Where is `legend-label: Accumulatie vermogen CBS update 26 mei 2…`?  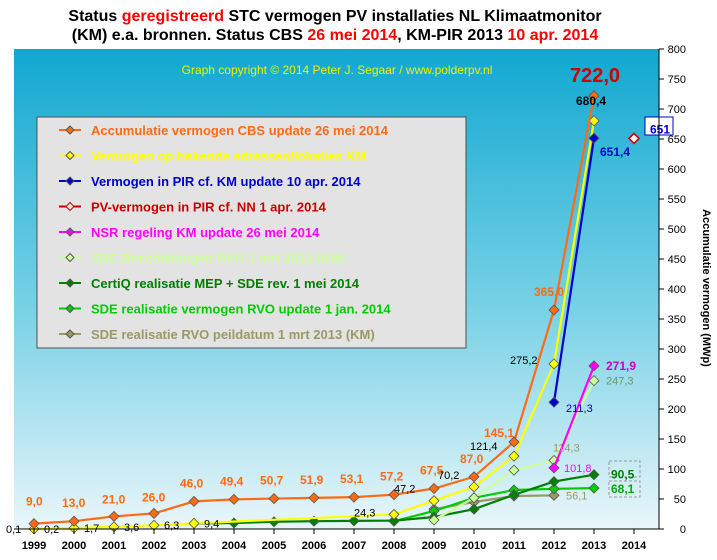 legend-label: Accumulatie vermogen CBS update 26 mei 2… is located at coordinates (240, 130).